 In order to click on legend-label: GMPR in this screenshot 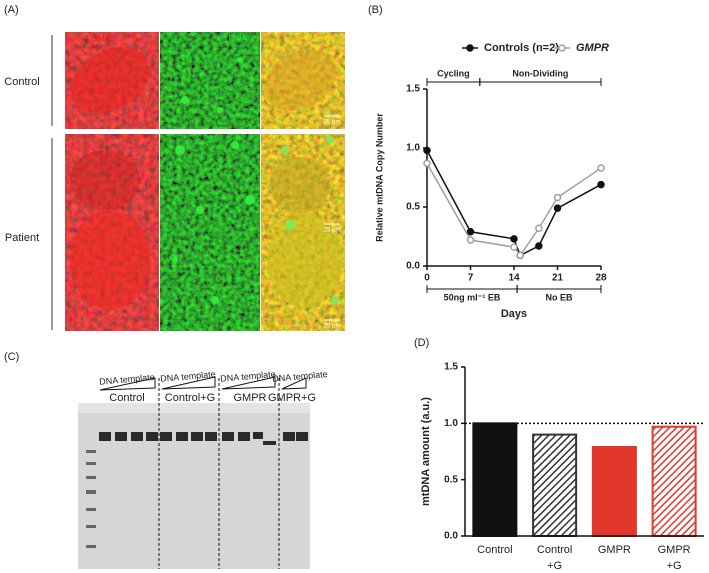, I will do `click(592, 48)`.